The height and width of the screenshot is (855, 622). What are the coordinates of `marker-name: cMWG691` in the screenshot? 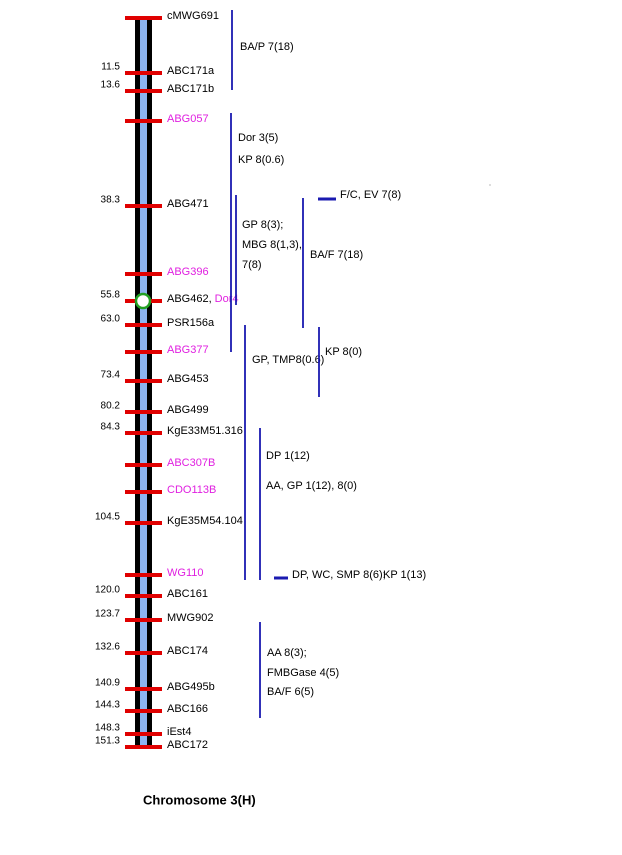 It's located at (193, 16).